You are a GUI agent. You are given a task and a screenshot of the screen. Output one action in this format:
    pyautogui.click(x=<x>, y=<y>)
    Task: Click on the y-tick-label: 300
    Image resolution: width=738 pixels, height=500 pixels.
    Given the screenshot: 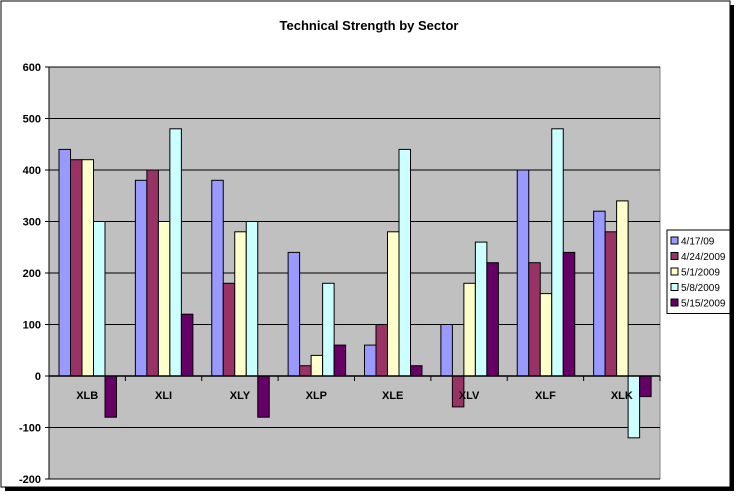 What is the action you would take?
    pyautogui.click(x=32, y=223)
    